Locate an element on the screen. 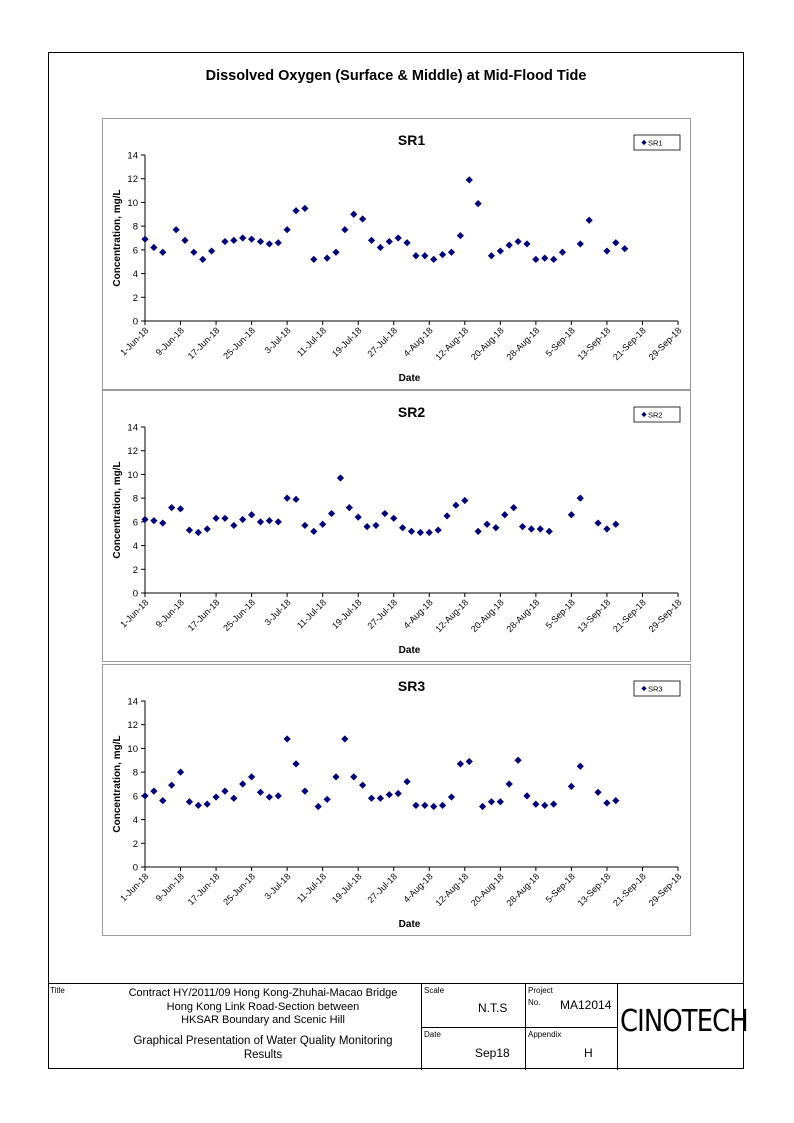 The image size is (794, 1123). chart2-x-tick-label: 19-Jul-18 is located at coordinates (347, 614).